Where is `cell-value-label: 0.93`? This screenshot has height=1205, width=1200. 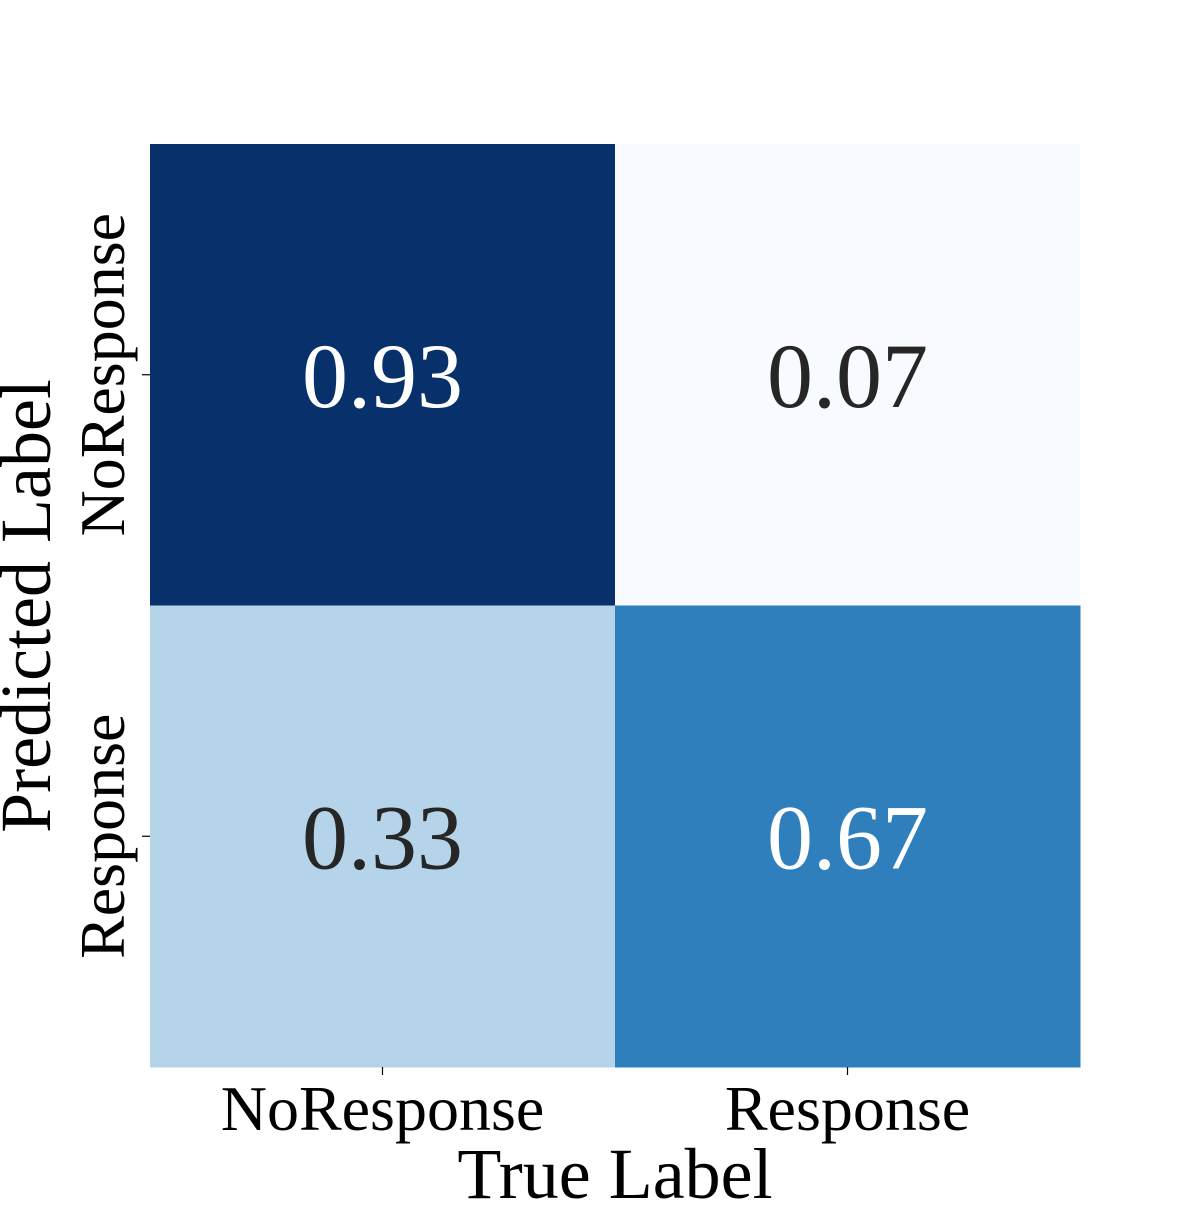
cell-value-label: 0.93 is located at coordinates (382, 376).